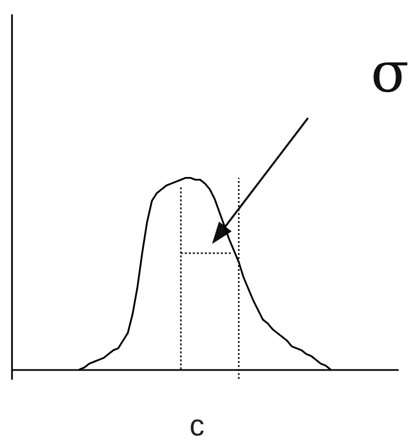  What do you see at coordinates (390, 73) in the screenshot?
I see `text: σ` at bounding box center [390, 73].